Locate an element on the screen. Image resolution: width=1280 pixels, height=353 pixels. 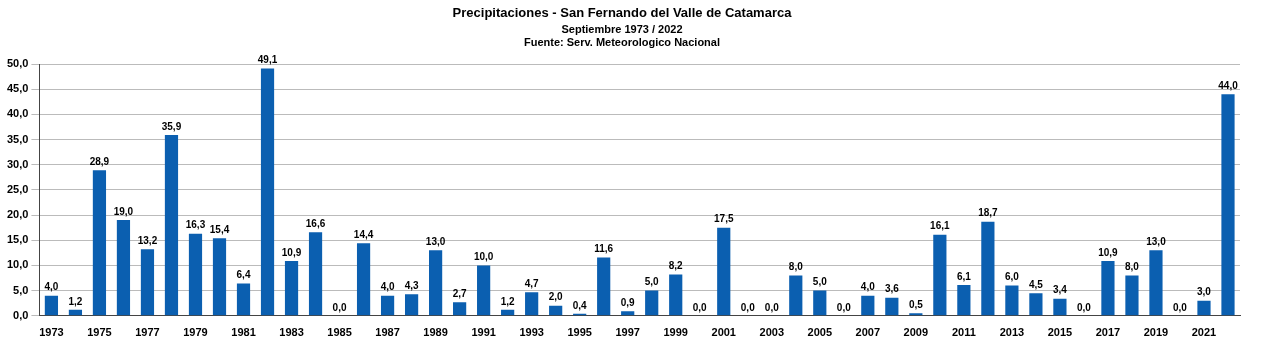
x-tick-label: 2015 is located at coordinates (1060, 332).